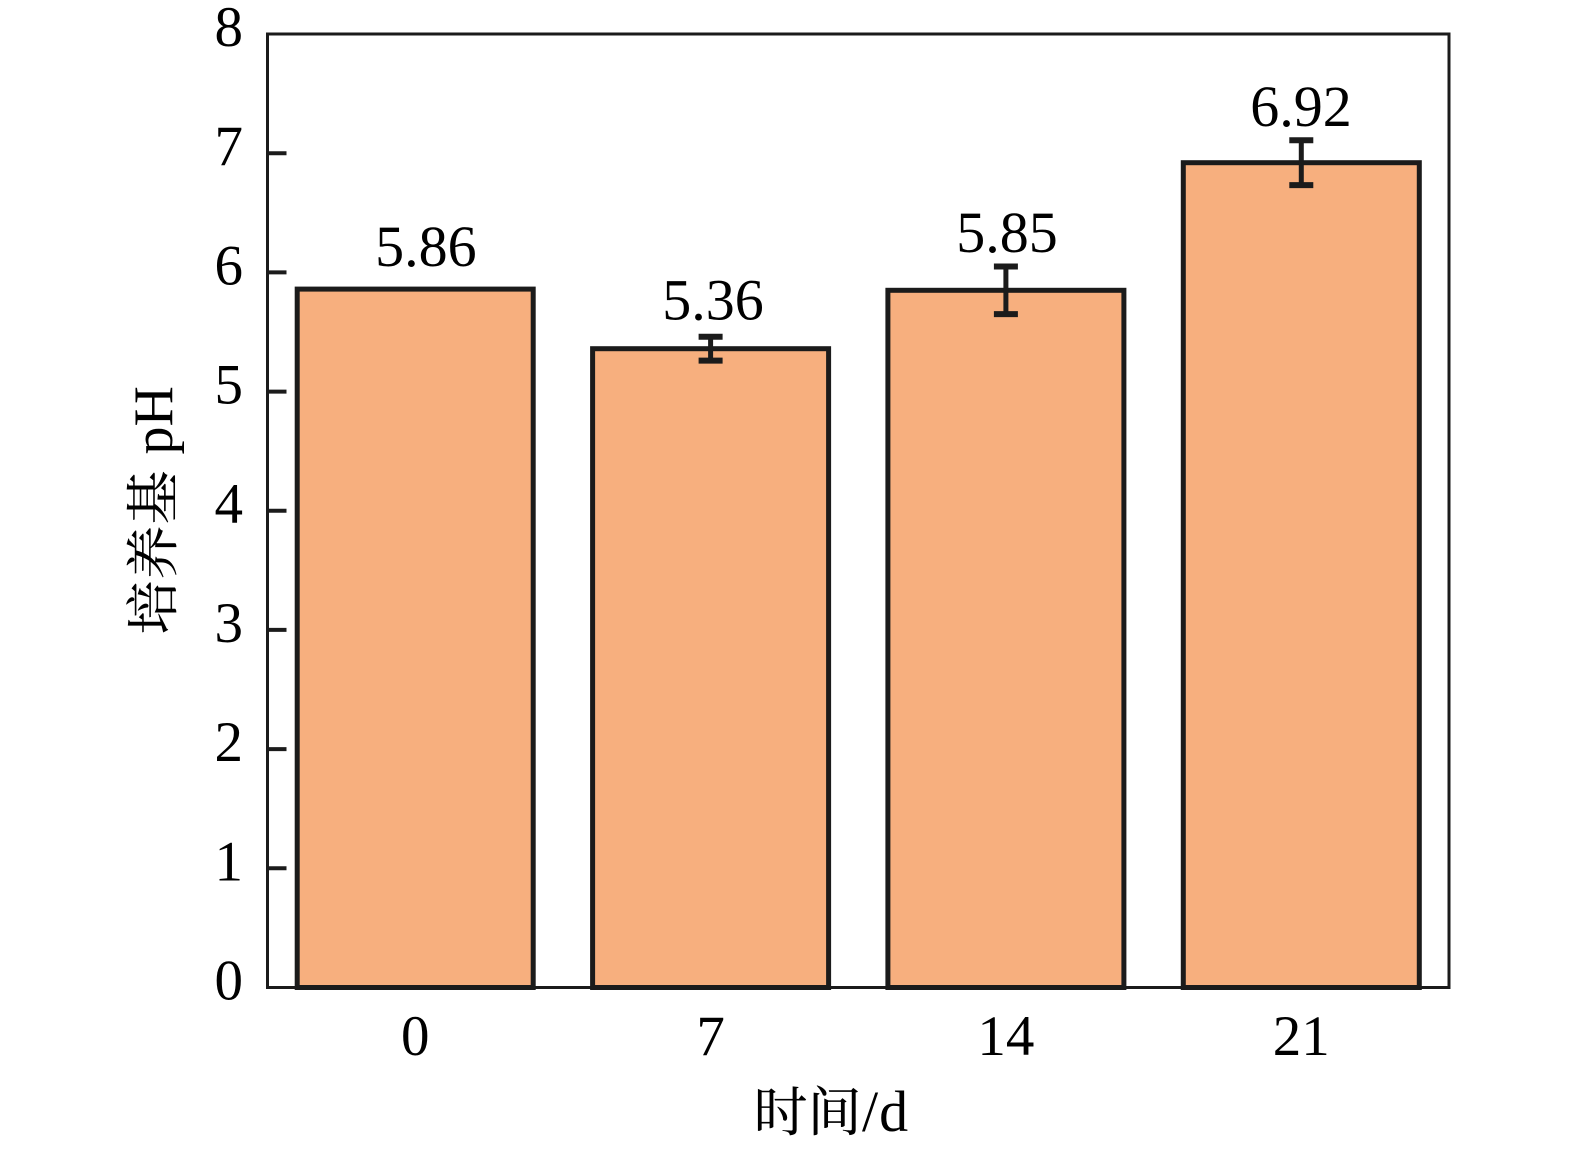 Image resolution: width=1575 pixels, height=1150 pixels. I want to click on svg-text: 8, so click(229, 29).